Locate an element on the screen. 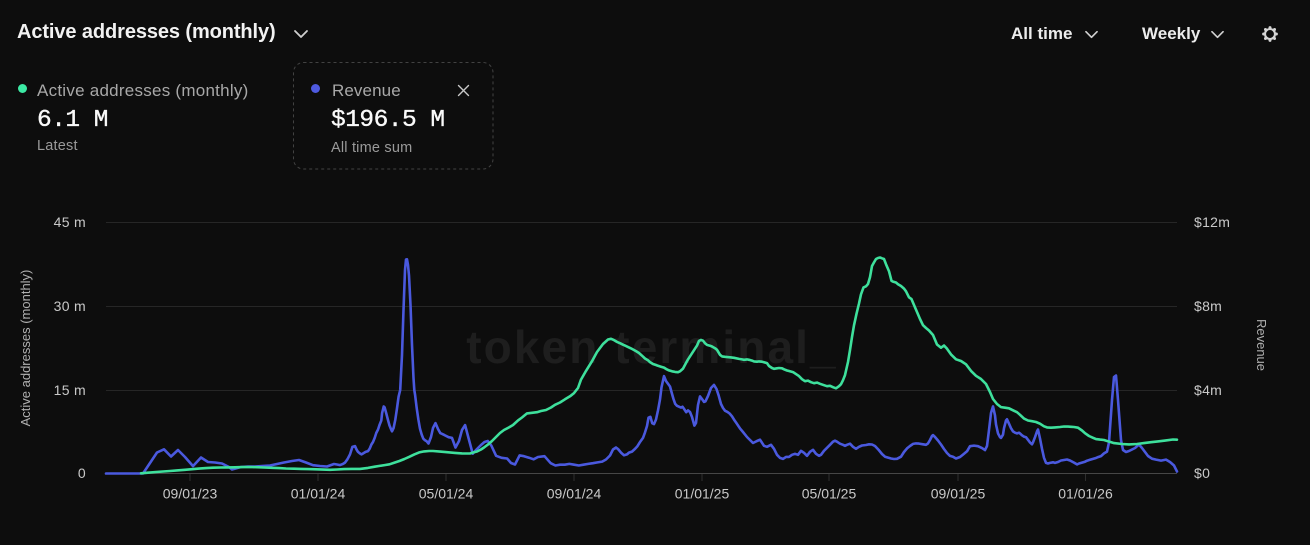 This screenshot has width=1310, height=545. svg-text: 15 m is located at coordinates (70, 390).